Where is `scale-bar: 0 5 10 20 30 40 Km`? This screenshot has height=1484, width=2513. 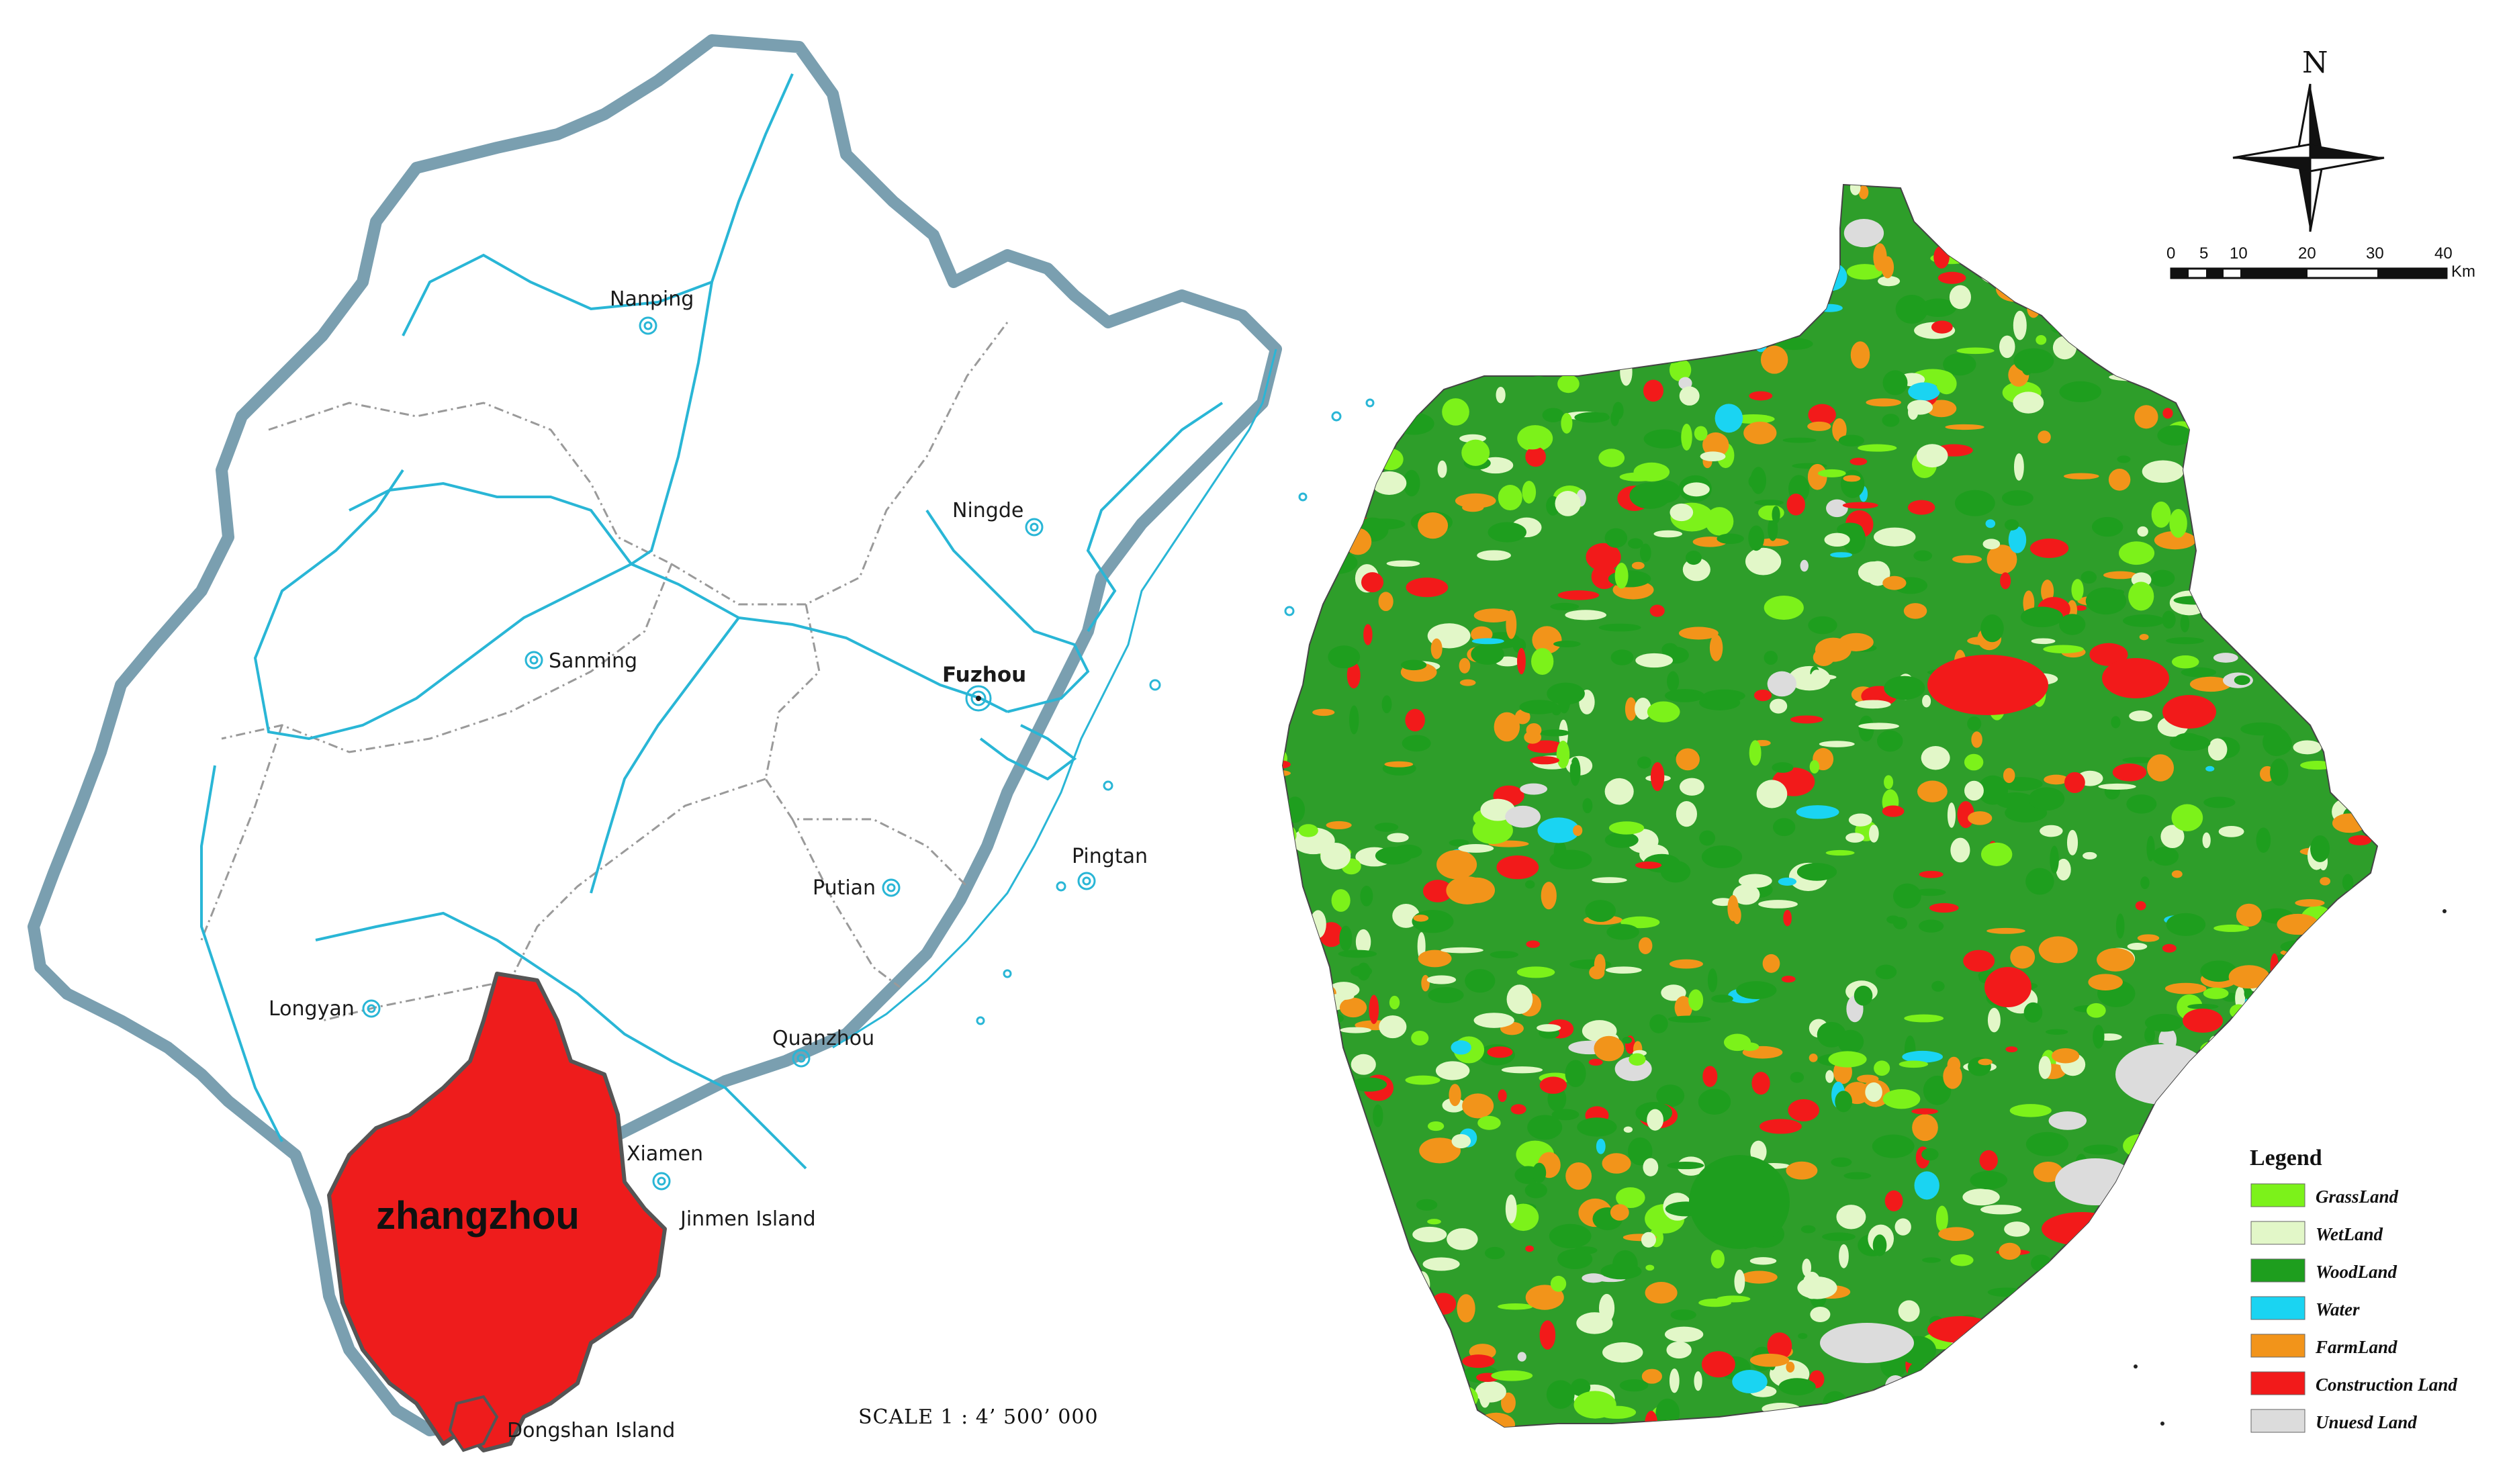
scale-bar: 0 5 10 20 30 40 Km is located at coordinates (2320, 262).